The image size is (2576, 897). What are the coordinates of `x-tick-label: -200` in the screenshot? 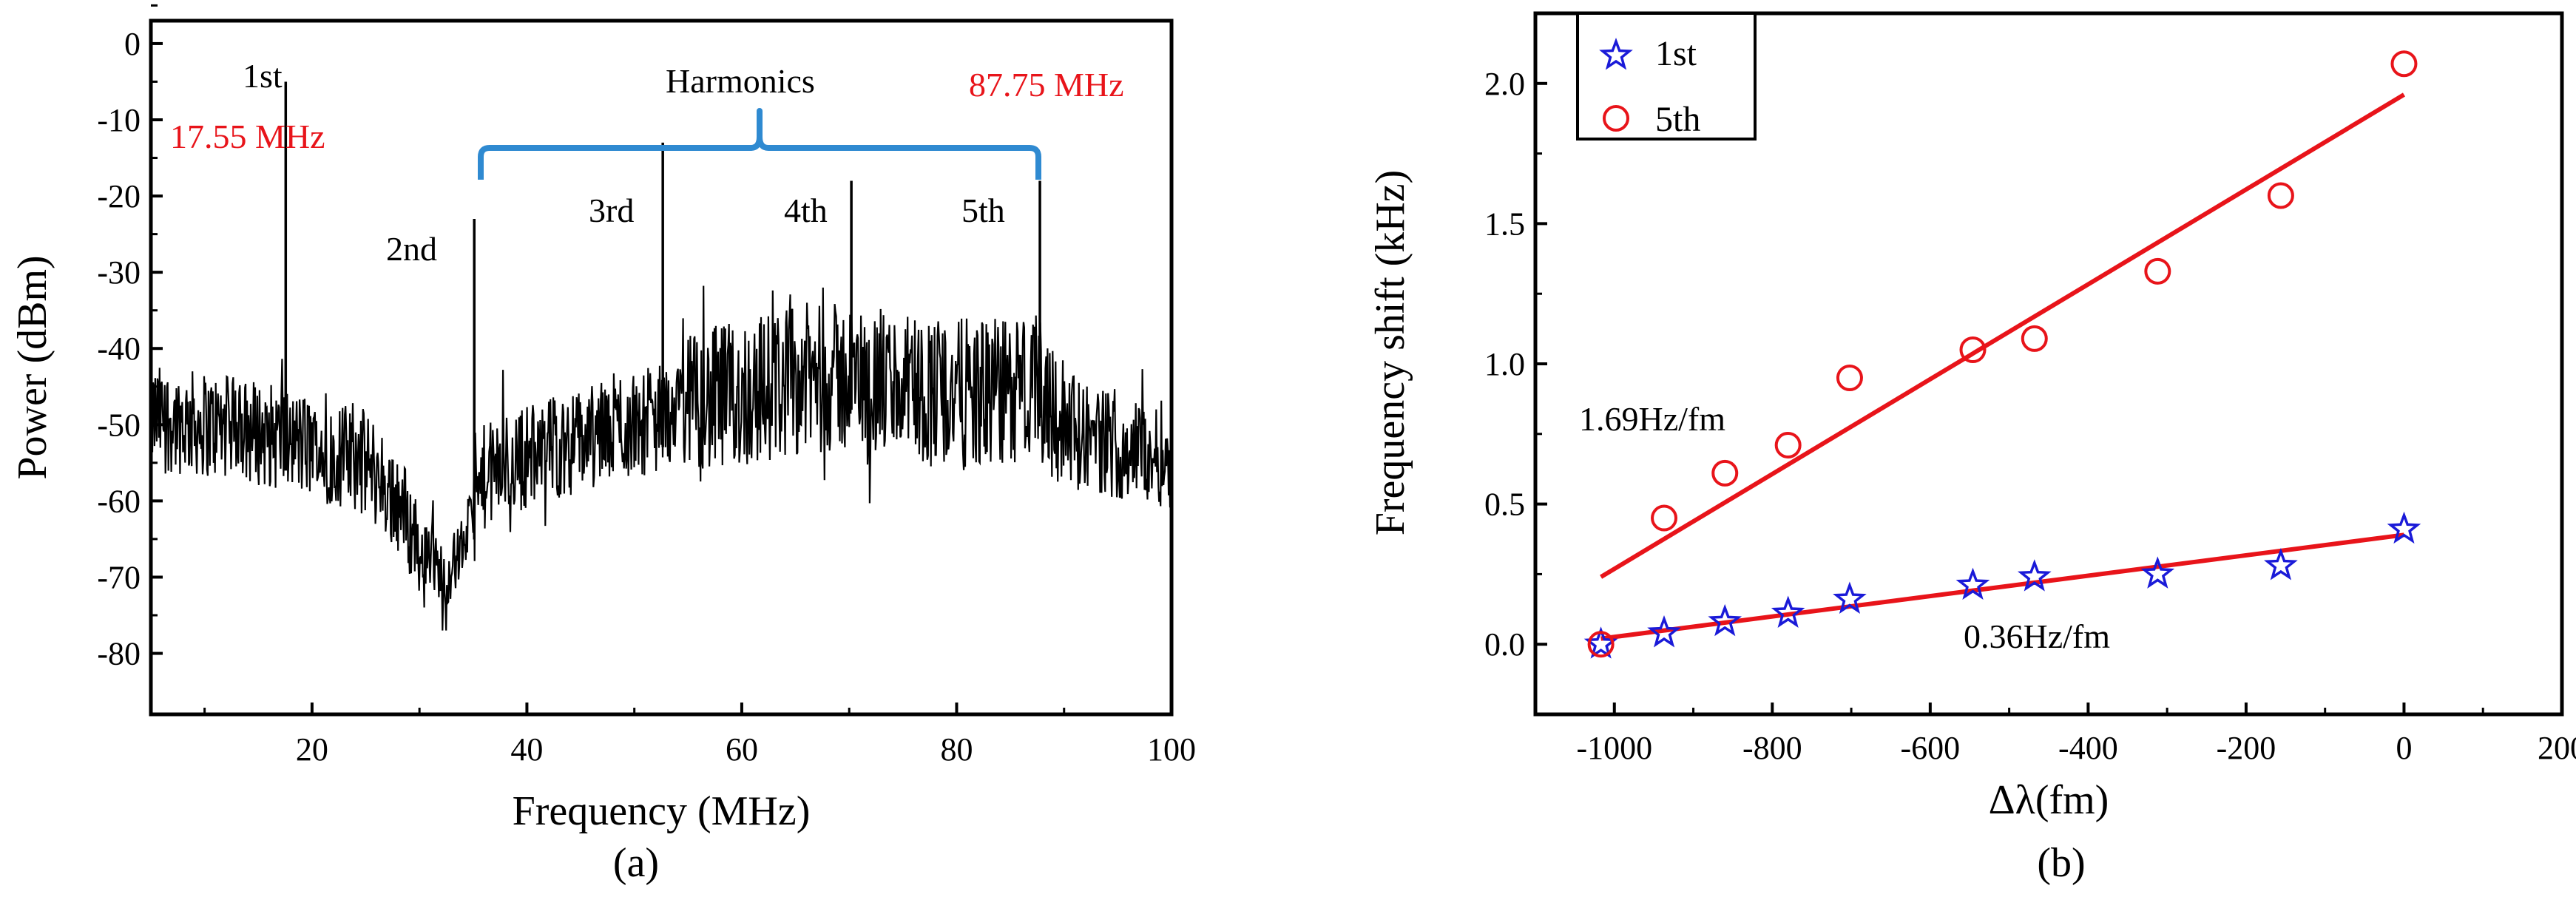 It's located at (2246, 748).